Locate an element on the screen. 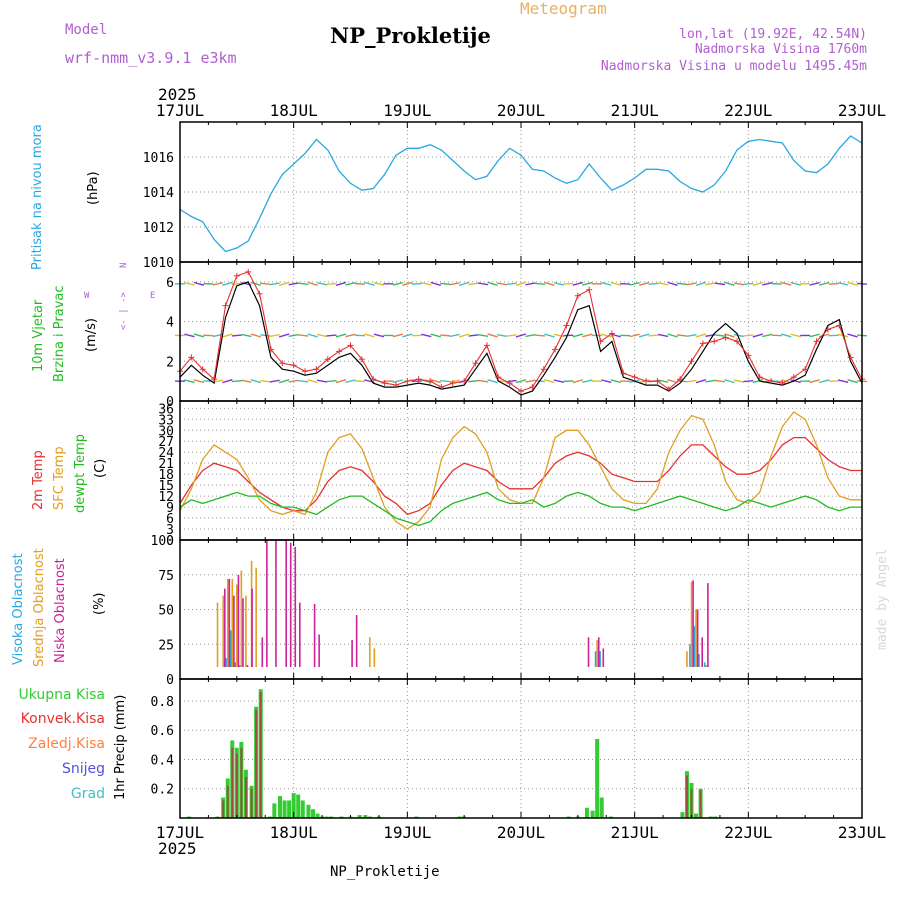 The height and width of the screenshot is (900, 900). day-label-bottom: 19JUL is located at coordinates (407, 832).